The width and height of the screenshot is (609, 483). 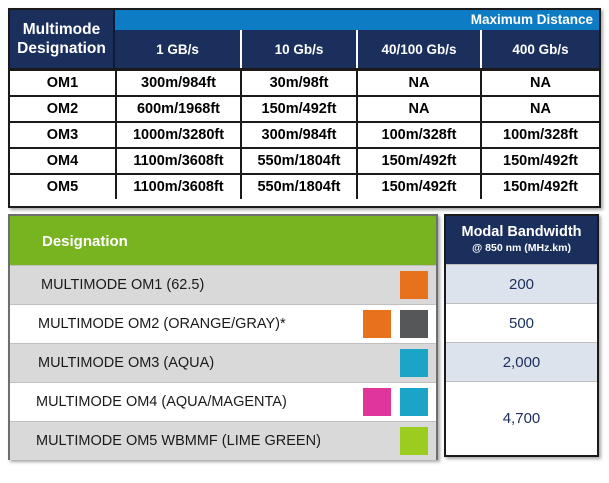 What do you see at coordinates (126, 363) in the screenshot?
I see `designation-label: MULTIMODE OM3 (AQUA)` at bounding box center [126, 363].